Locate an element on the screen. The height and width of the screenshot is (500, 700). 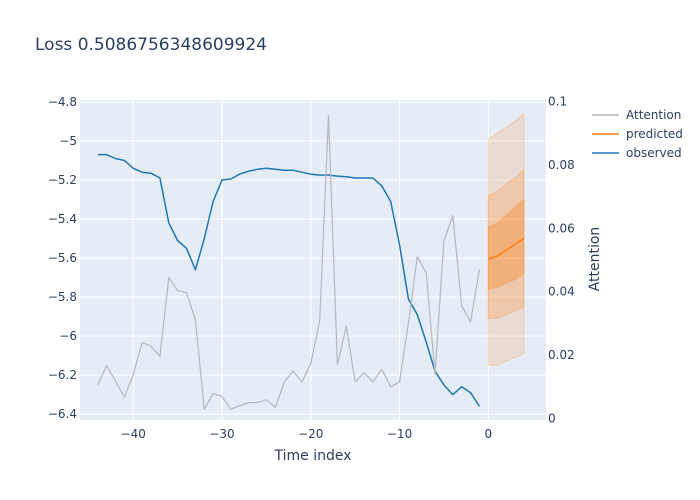
y-tick-label: −5.6 is located at coordinates (62, 258).